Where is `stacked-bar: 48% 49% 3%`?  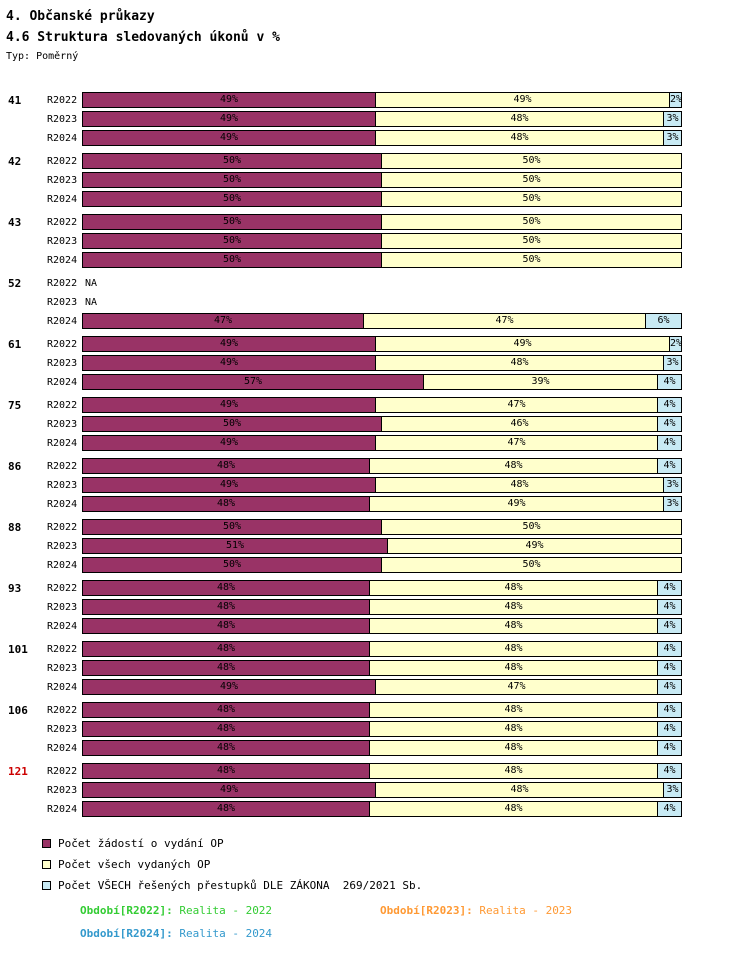 stacked-bar: 48% 49% 3% is located at coordinates (382, 504).